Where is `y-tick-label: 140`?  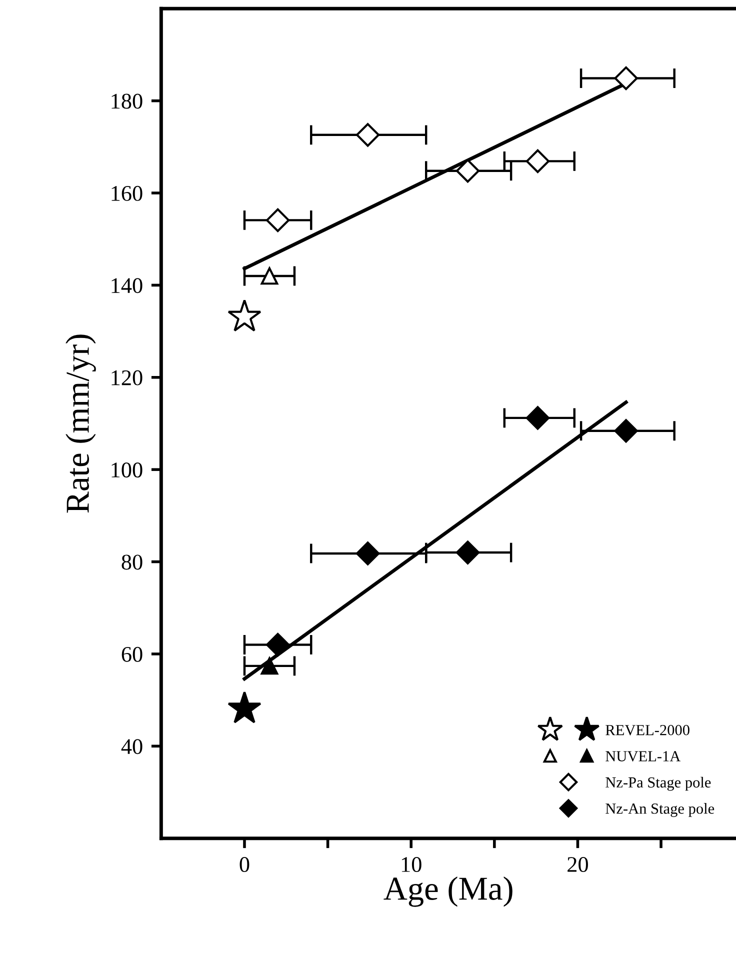 y-tick-label: 140 is located at coordinates (127, 286).